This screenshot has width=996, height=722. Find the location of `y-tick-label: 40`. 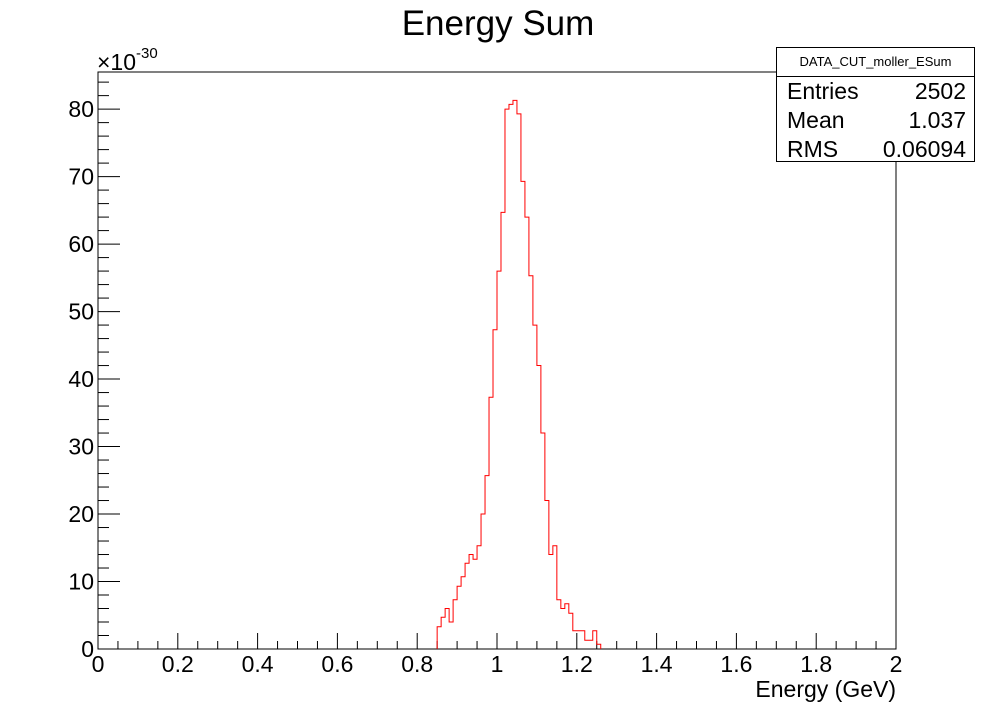

y-tick-label: 40 is located at coordinates (81, 379).